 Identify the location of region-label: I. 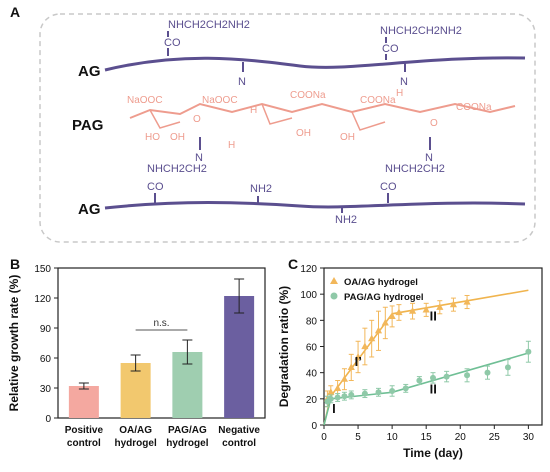
(334, 408).